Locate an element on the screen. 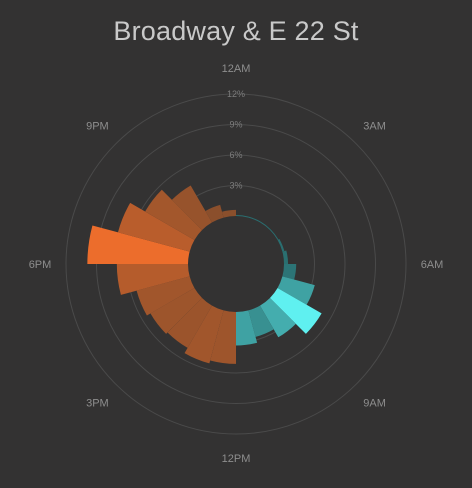  radial-tick-label: 12% is located at coordinates (236, 94).